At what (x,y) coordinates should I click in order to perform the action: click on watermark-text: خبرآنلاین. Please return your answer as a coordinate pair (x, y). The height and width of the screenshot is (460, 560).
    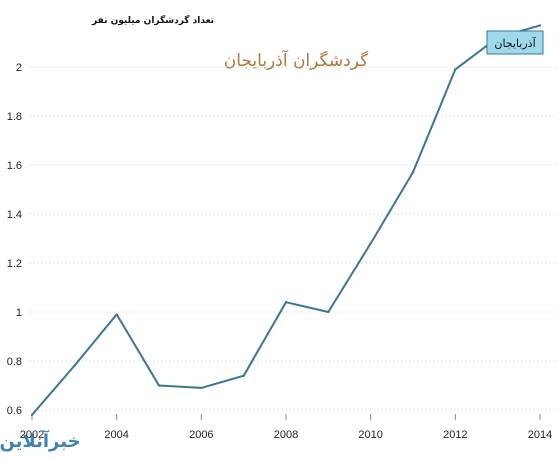
    Looking at the image, I should click on (40, 440).